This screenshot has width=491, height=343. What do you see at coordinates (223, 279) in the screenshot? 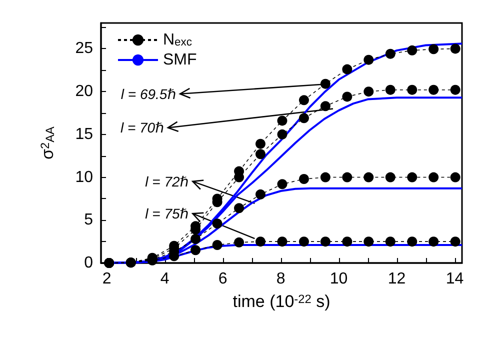
I see `x-tick-label: 6` at bounding box center [223, 279].